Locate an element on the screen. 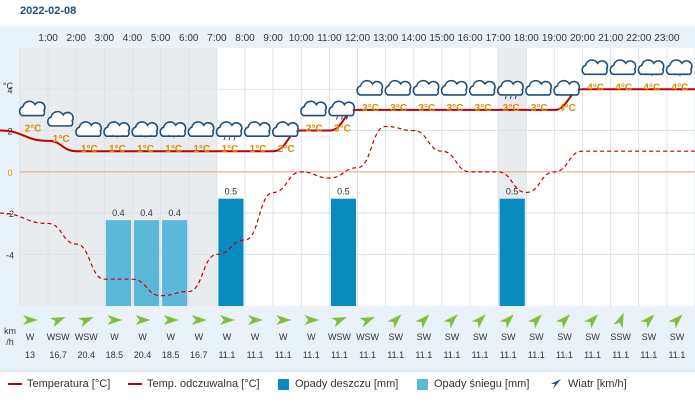 Image resolution: width=695 pixels, height=408 pixels. hour-tick-label: 9:00 is located at coordinates (273, 38).